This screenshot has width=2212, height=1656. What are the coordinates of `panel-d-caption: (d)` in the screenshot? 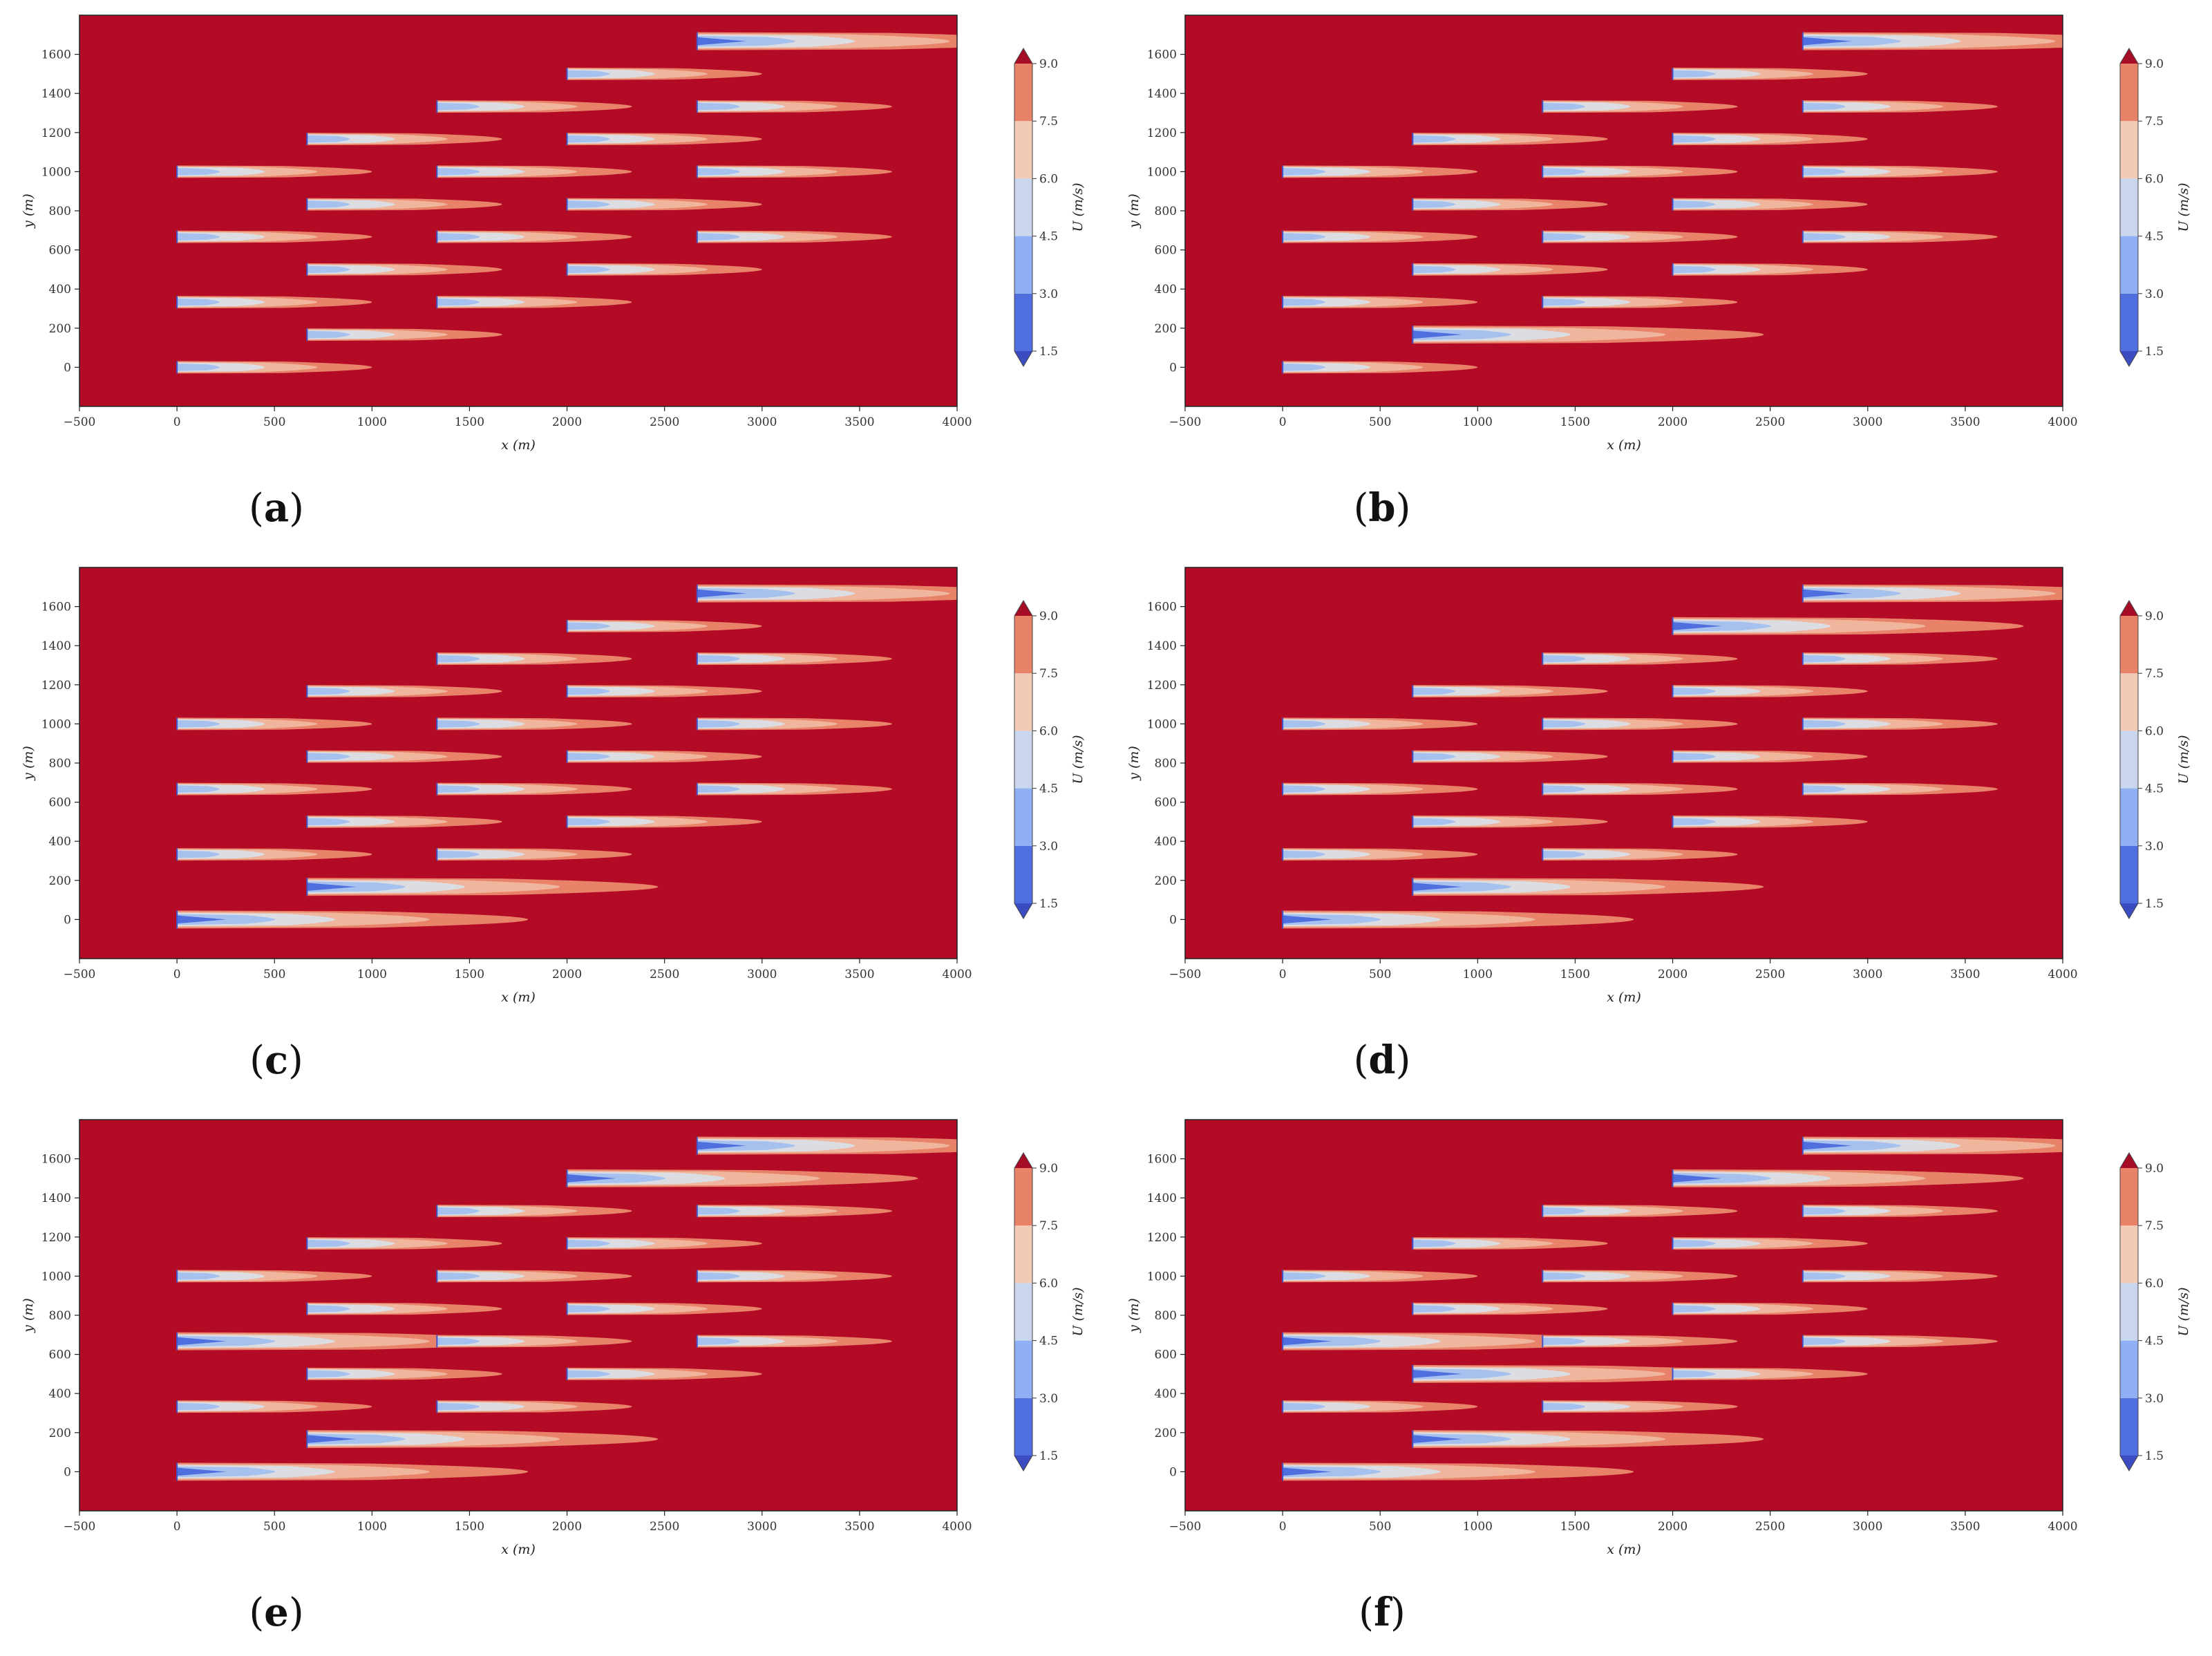 It's located at (1382, 1060).